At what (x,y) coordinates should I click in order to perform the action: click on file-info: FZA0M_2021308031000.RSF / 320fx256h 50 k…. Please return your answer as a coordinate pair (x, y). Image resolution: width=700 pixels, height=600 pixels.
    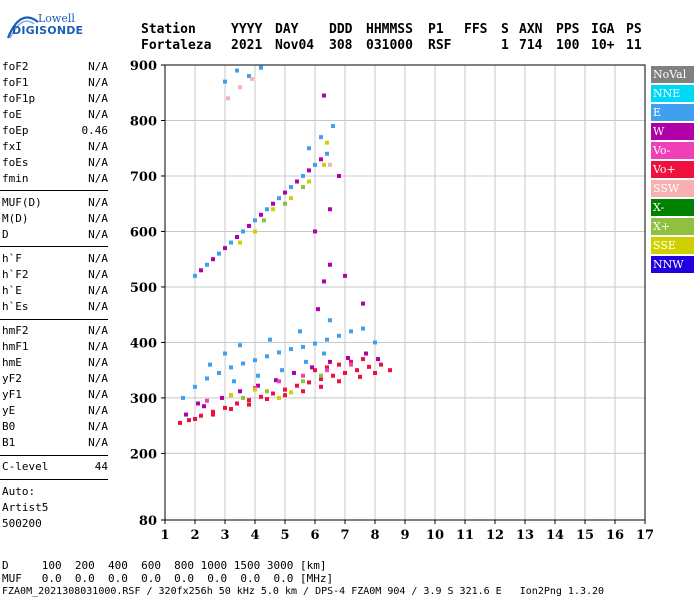
    Looking at the image, I should click on (303, 591).